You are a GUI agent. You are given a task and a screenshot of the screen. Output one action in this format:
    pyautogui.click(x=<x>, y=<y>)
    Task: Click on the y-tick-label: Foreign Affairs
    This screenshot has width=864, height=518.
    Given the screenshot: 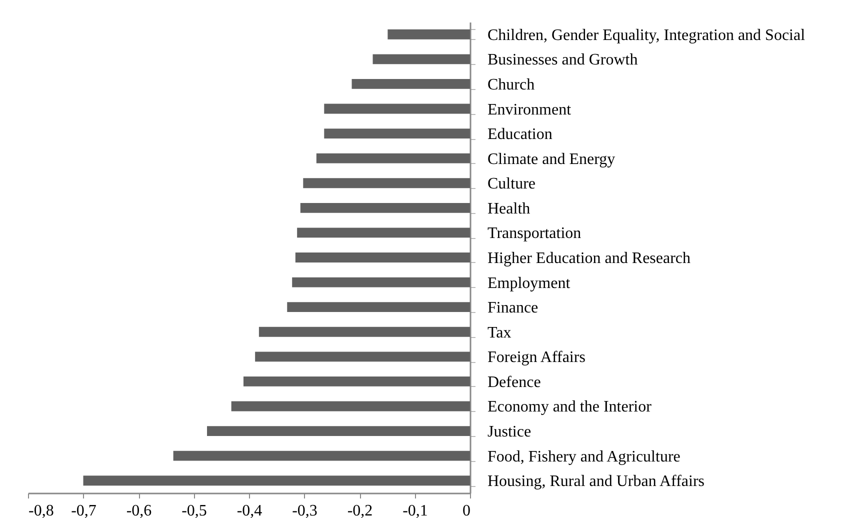 What is the action you would take?
    pyautogui.click(x=537, y=357)
    